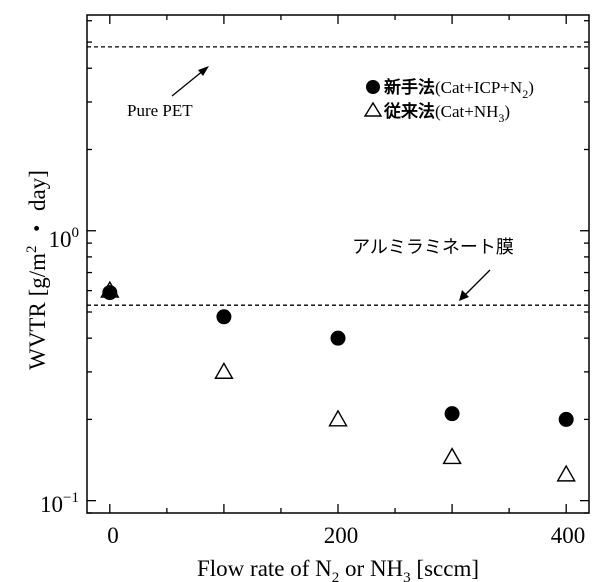 The width and height of the screenshot is (592, 582). Describe the element at coordinates (568, 535) in the screenshot. I see `x-tick-label-400: 400` at that location.